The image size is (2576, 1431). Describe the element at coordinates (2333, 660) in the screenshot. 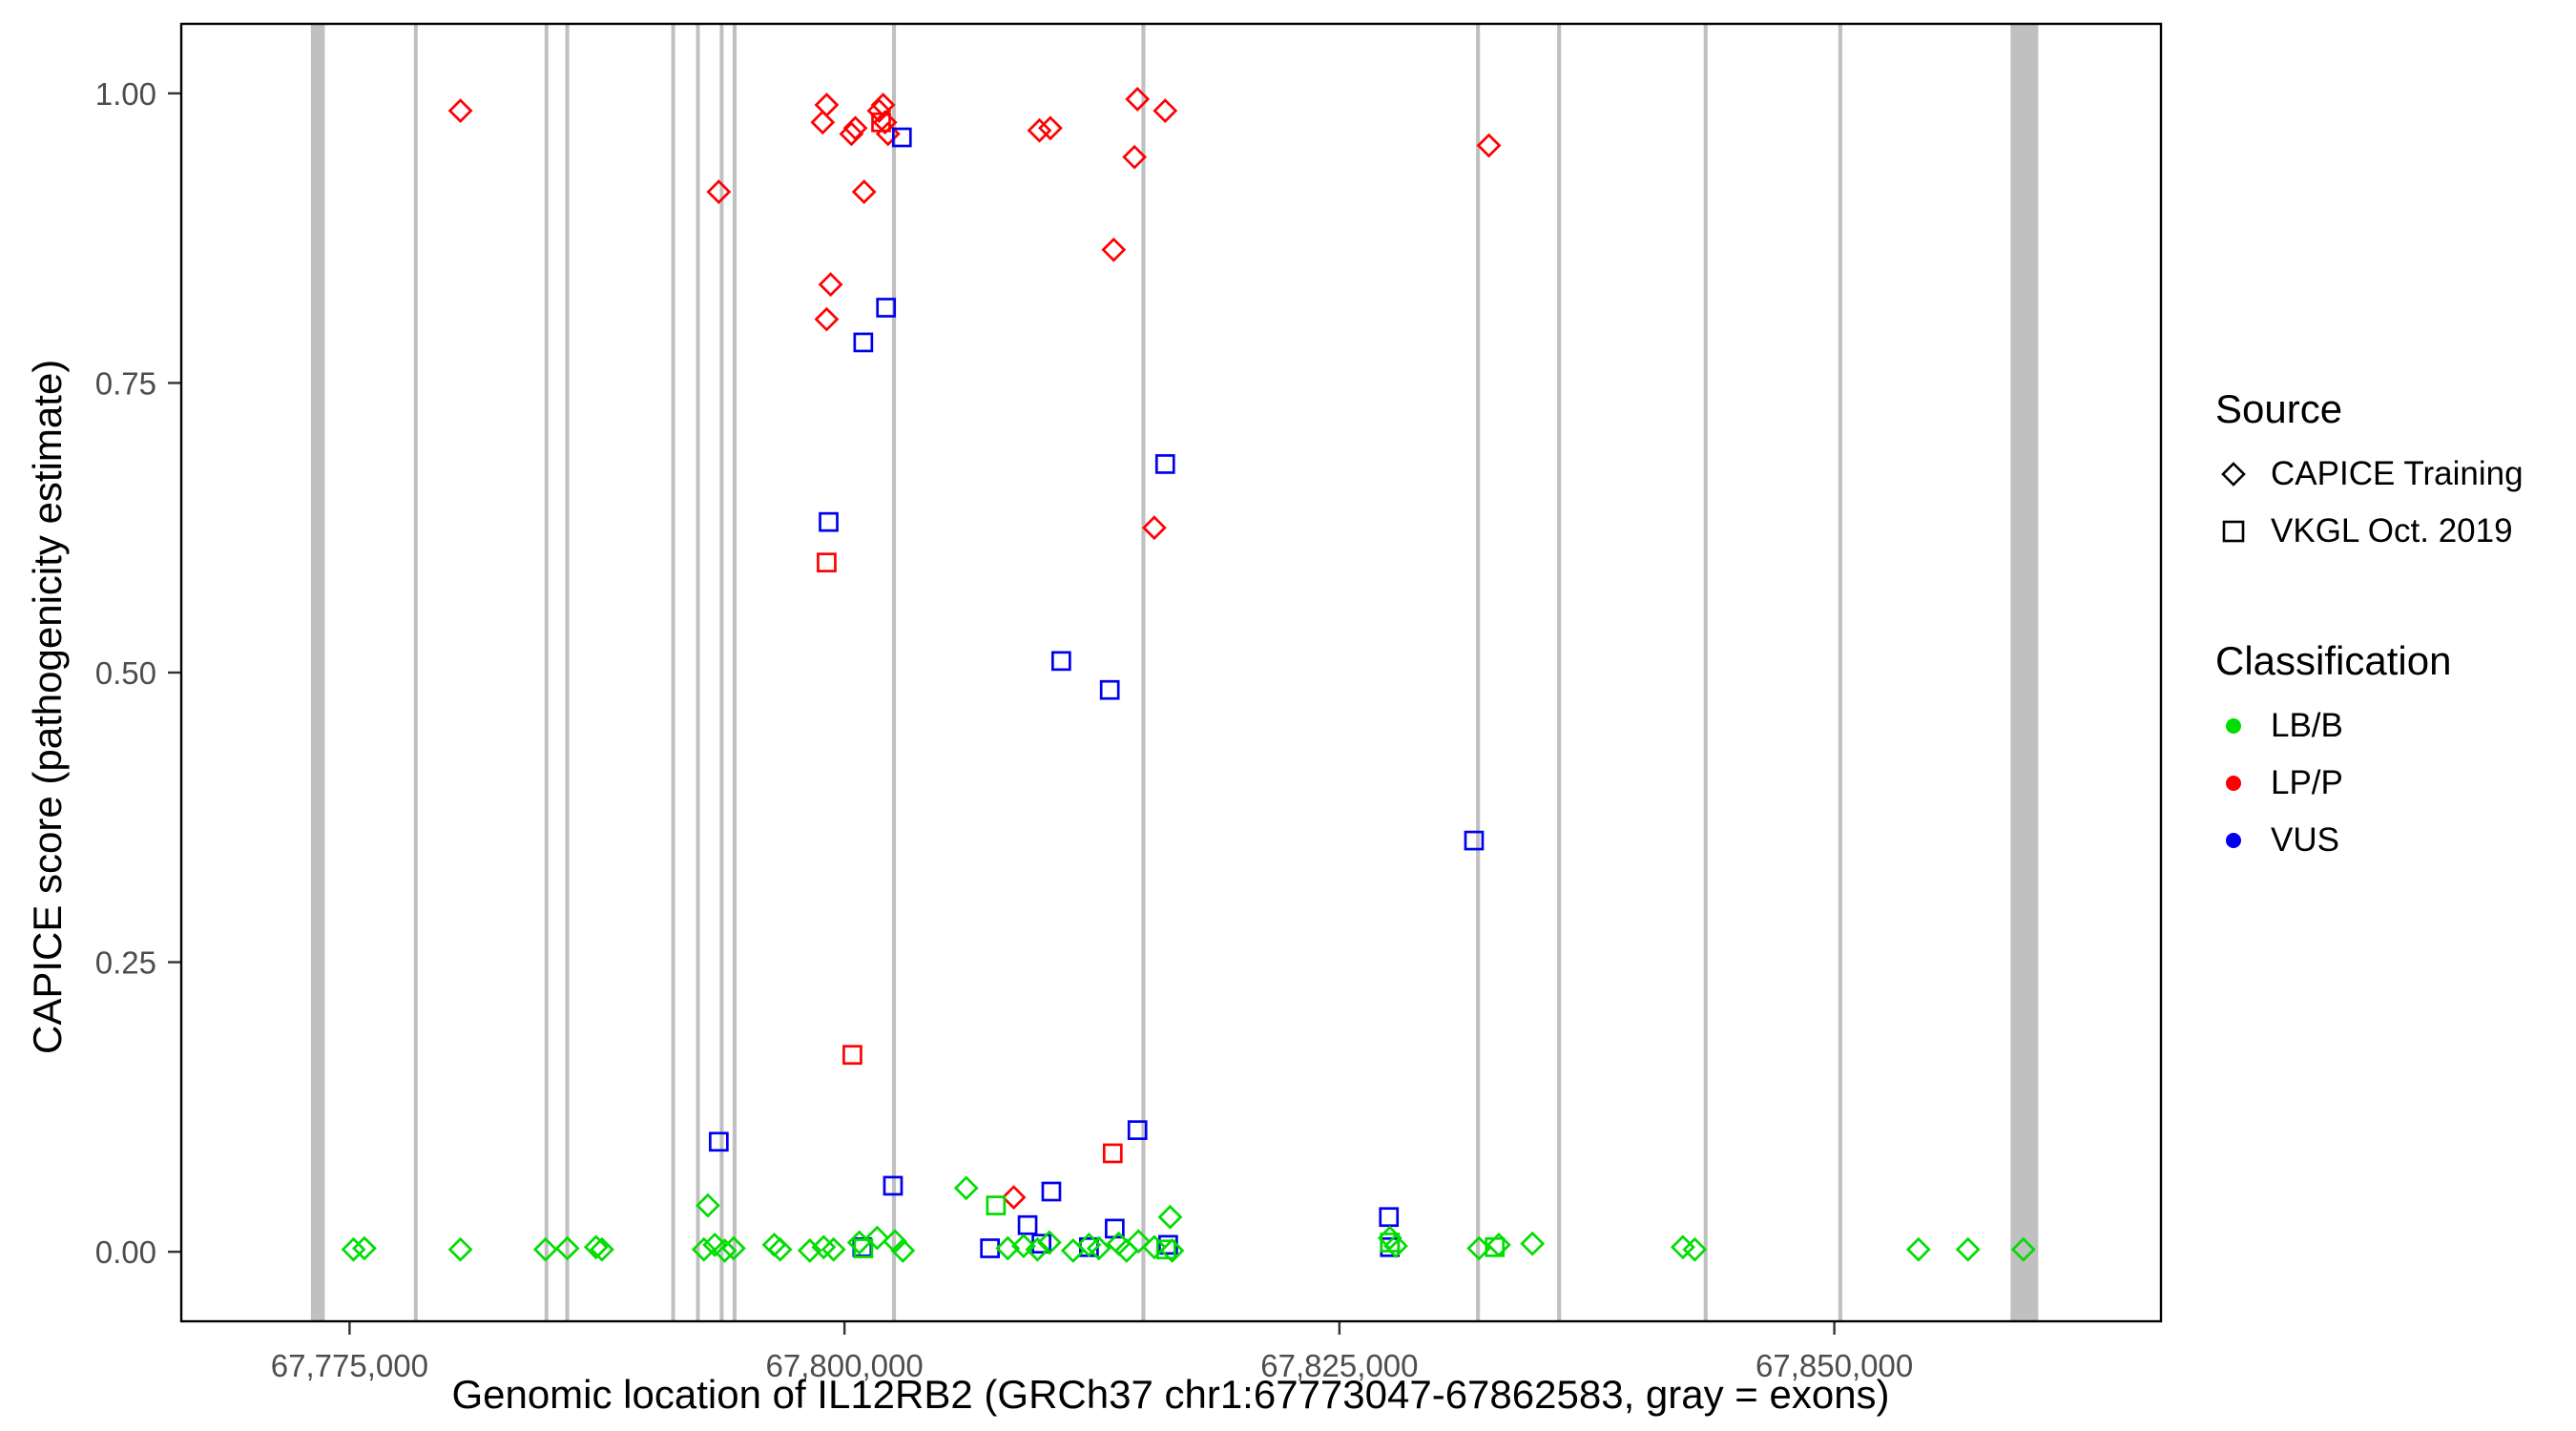

I see `legend-classification-title: Classification` at that location.